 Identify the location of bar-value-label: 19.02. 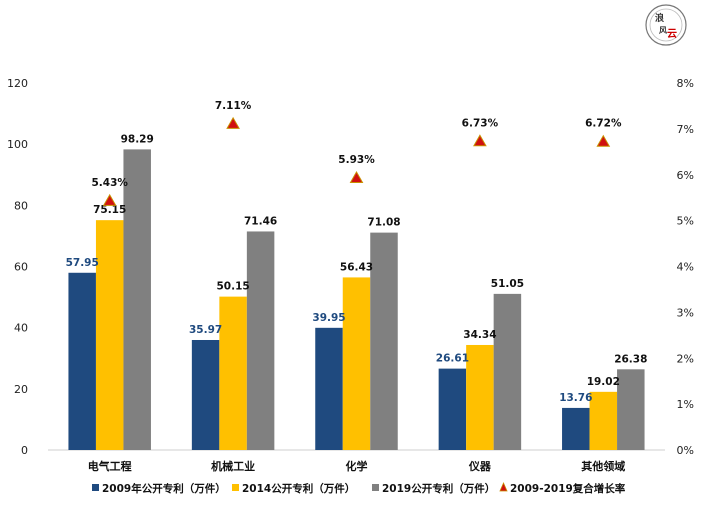
(603, 382).